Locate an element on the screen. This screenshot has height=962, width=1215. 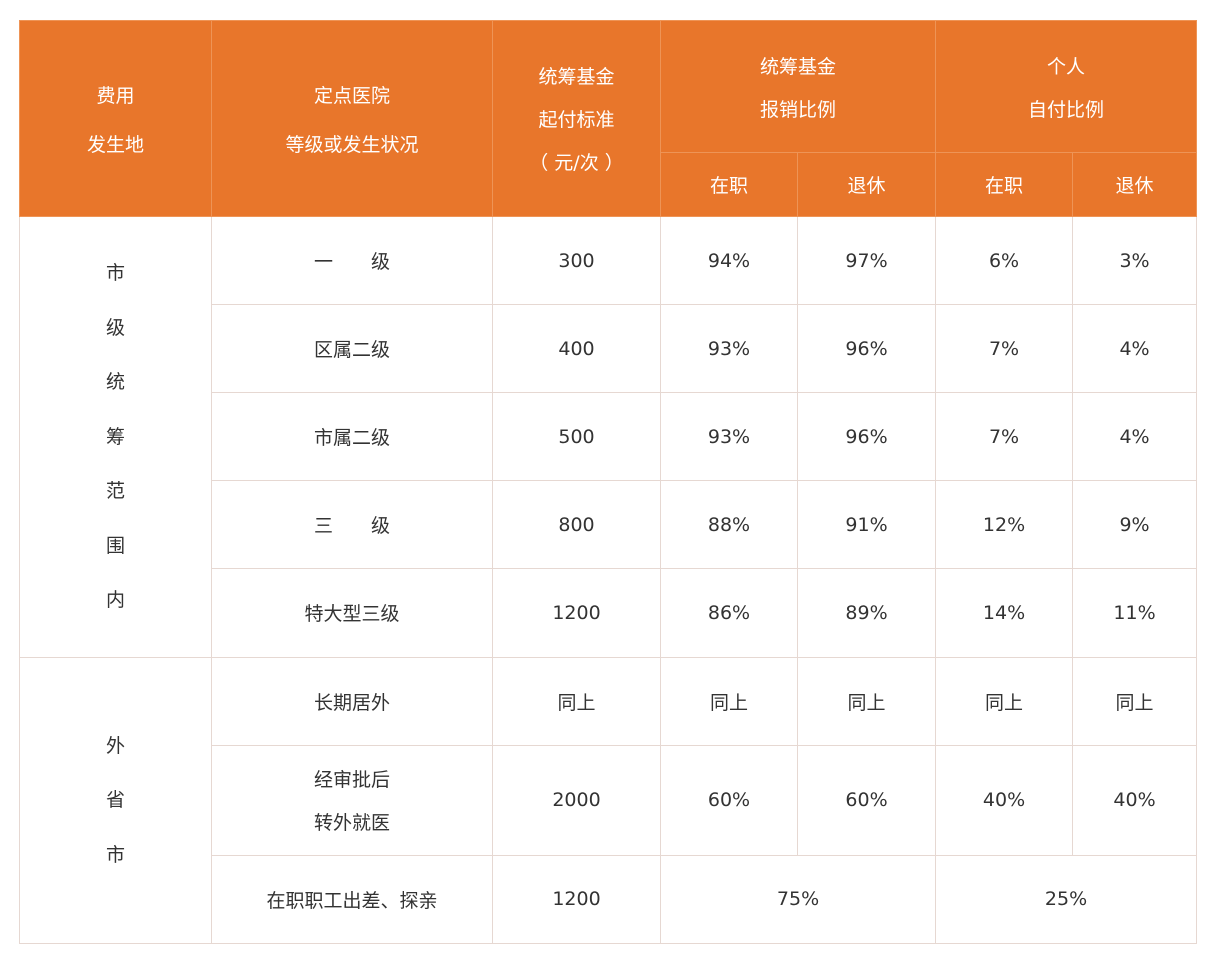
threshold-cell: 500 is located at coordinates (576, 437).